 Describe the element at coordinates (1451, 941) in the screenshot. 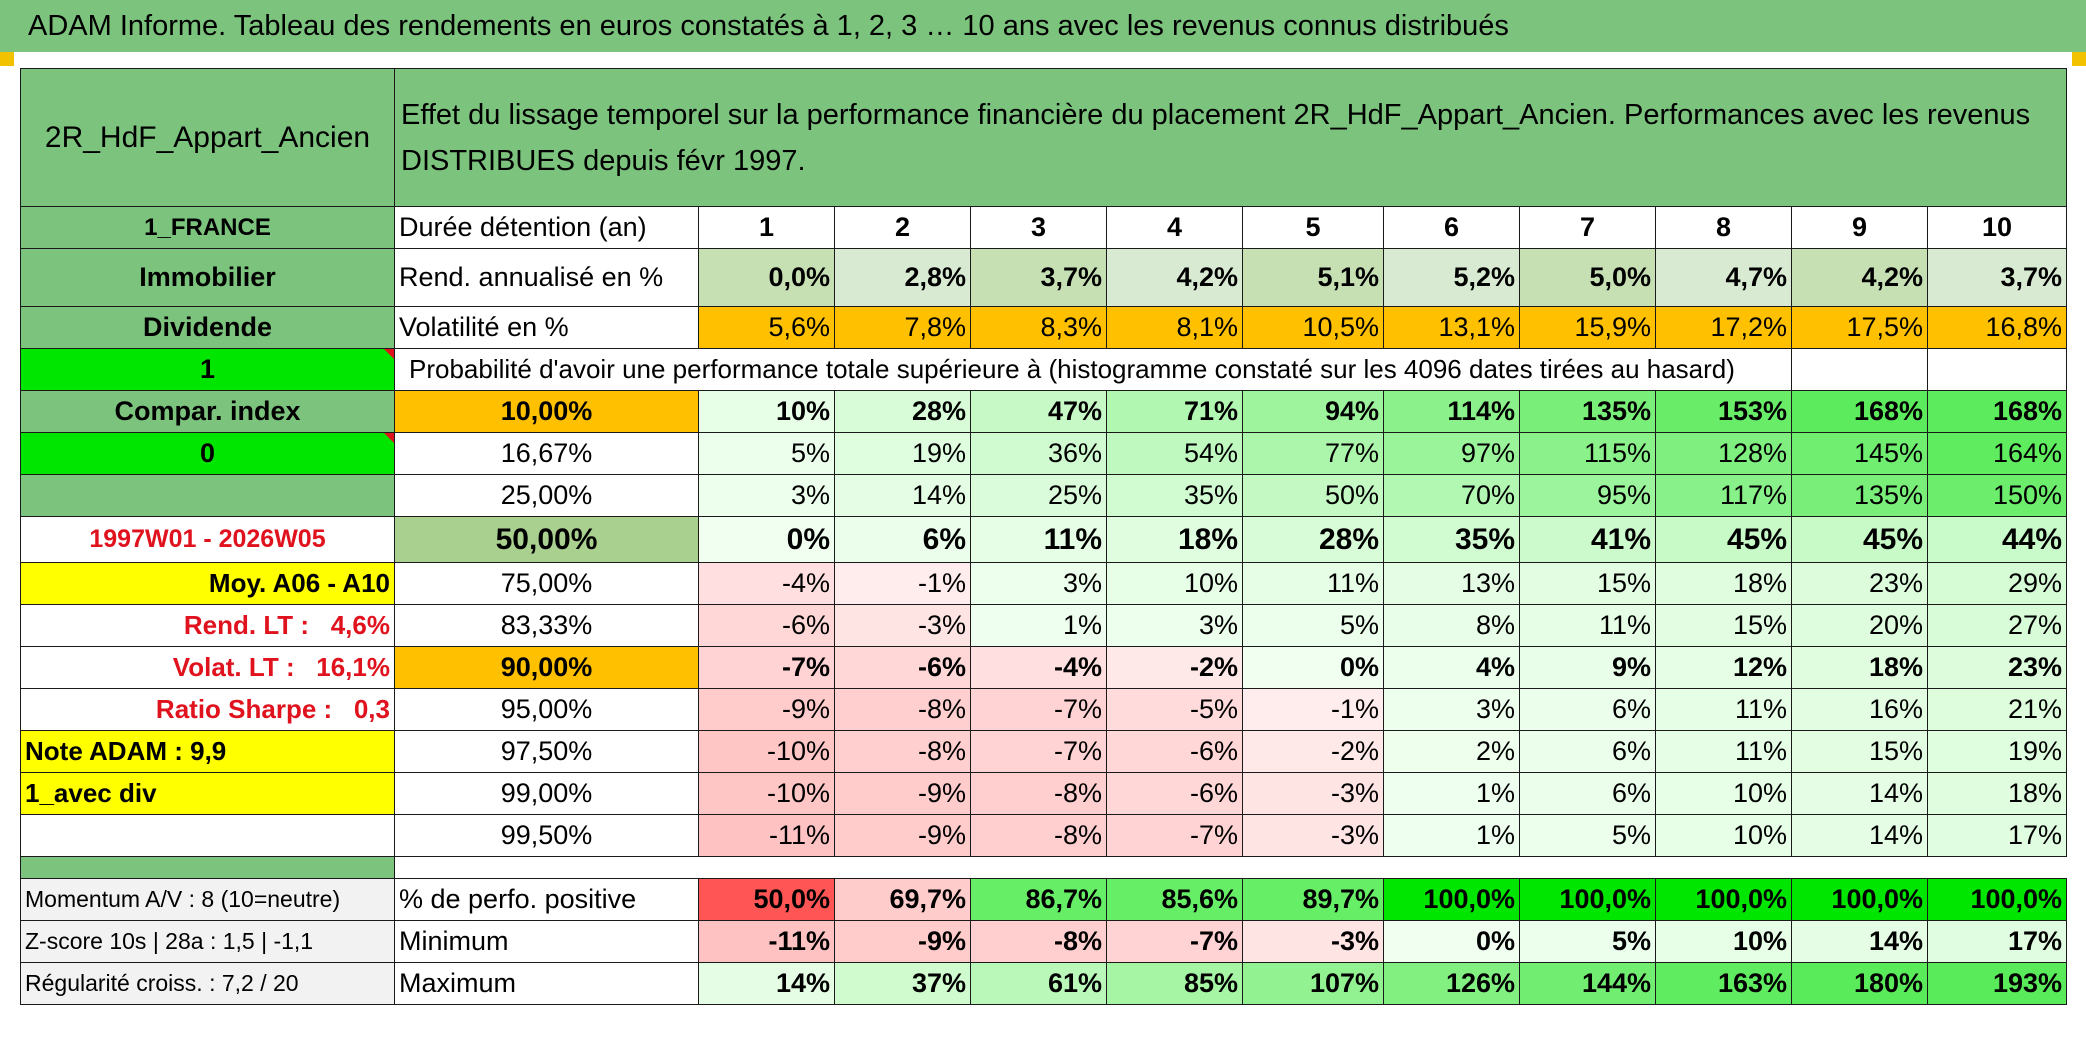

I see `min-value: 0%` at that location.